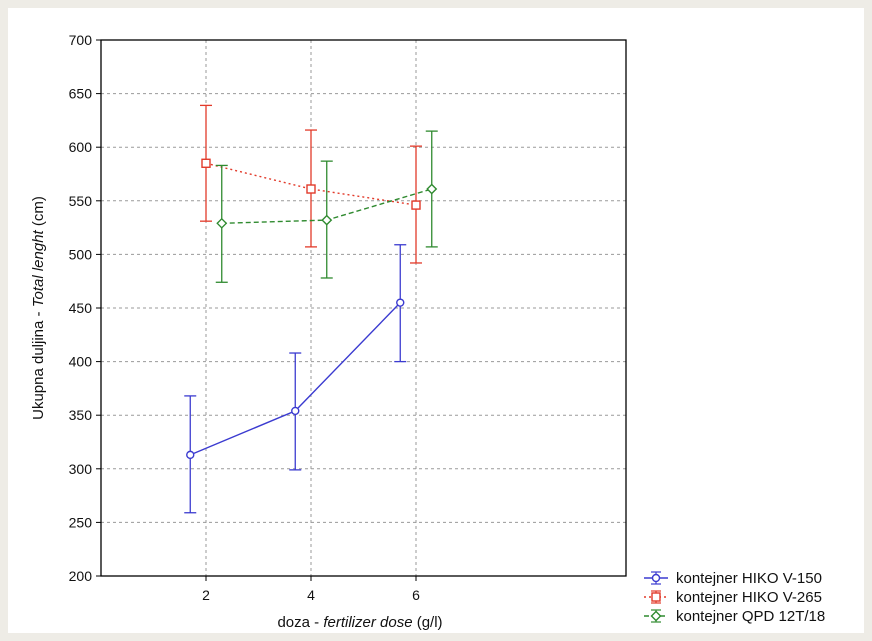 The height and width of the screenshot is (641, 872). What do you see at coordinates (81, 415) in the screenshot?
I see `y-tick-label: 350` at bounding box center [81, 415].